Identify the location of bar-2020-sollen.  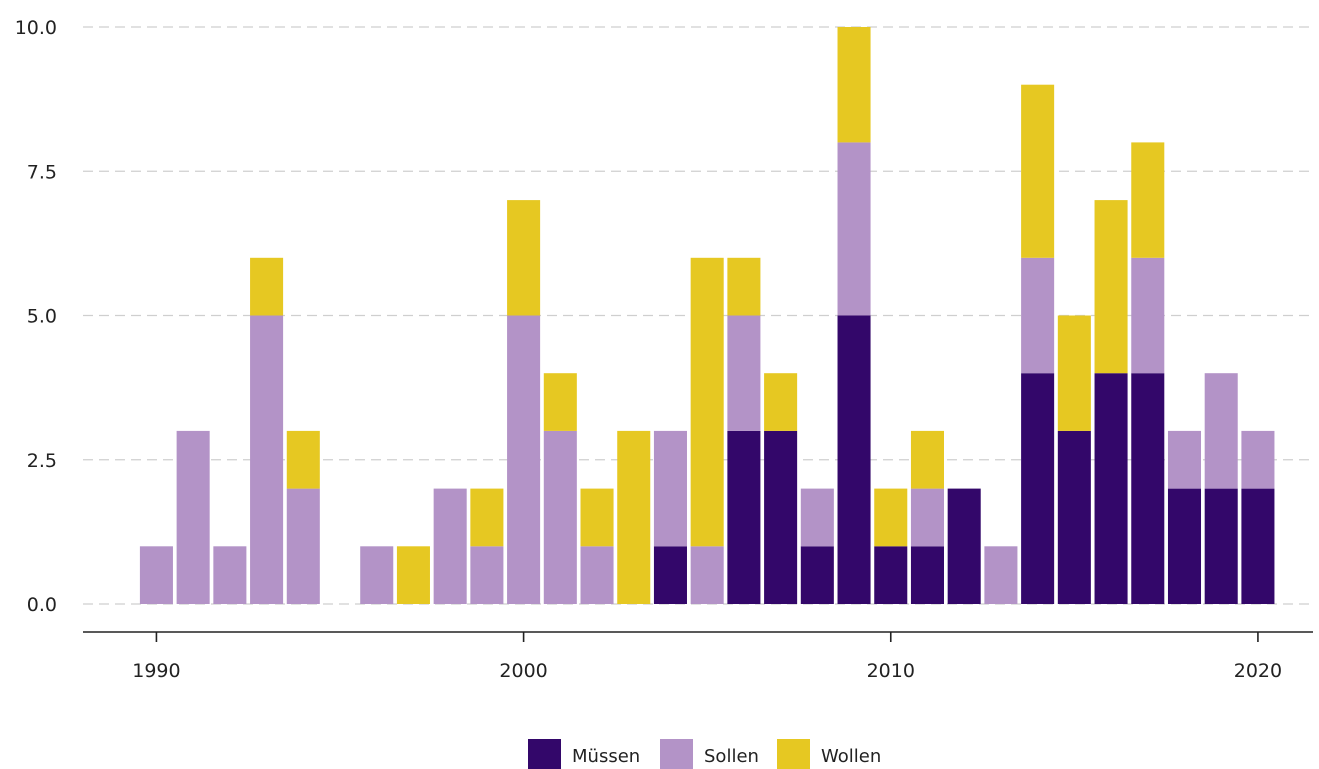
(1258, 459).